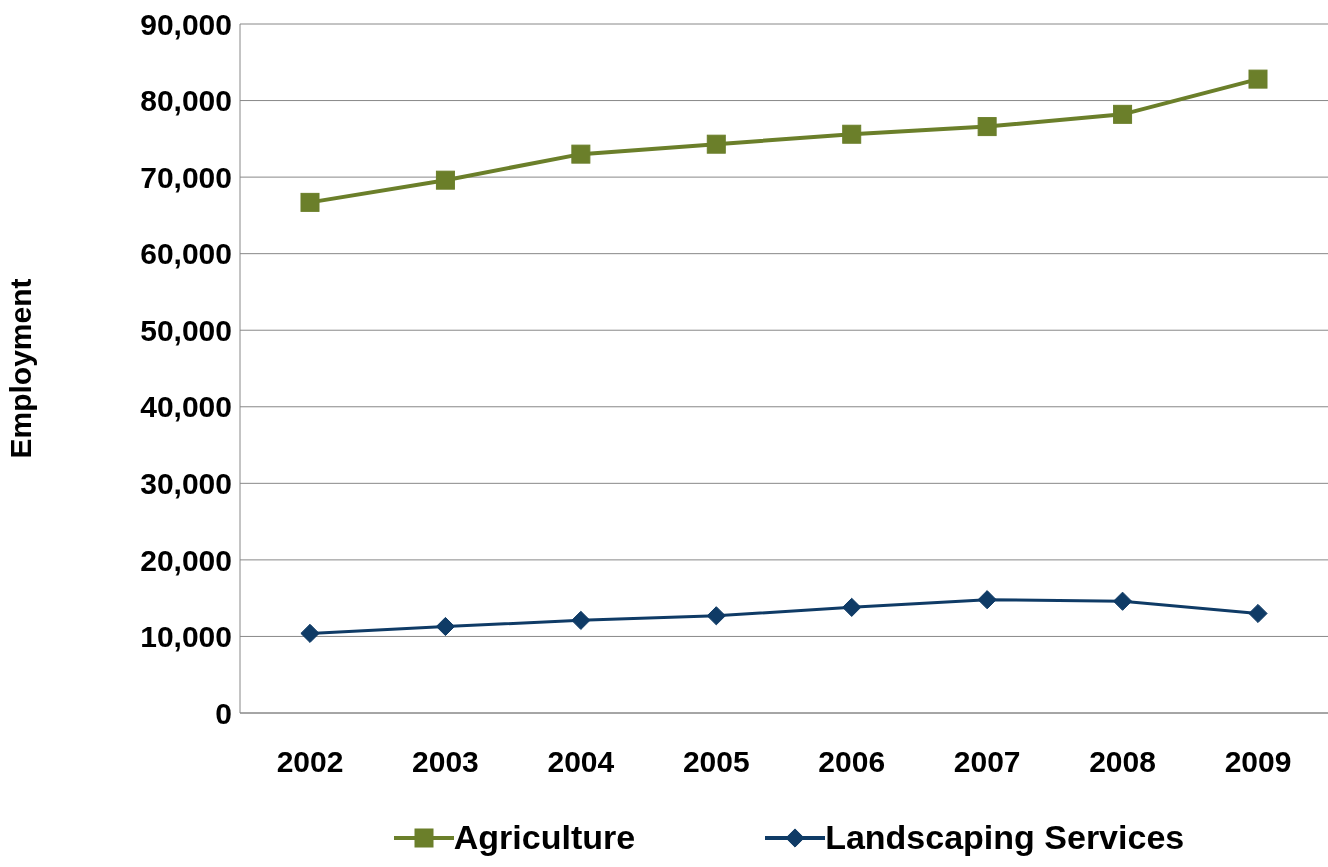  What do you see at coordinates (186, 24) in the screenshot?
I see `y-tick-label: 90,000` at bounding box center [186, 24].